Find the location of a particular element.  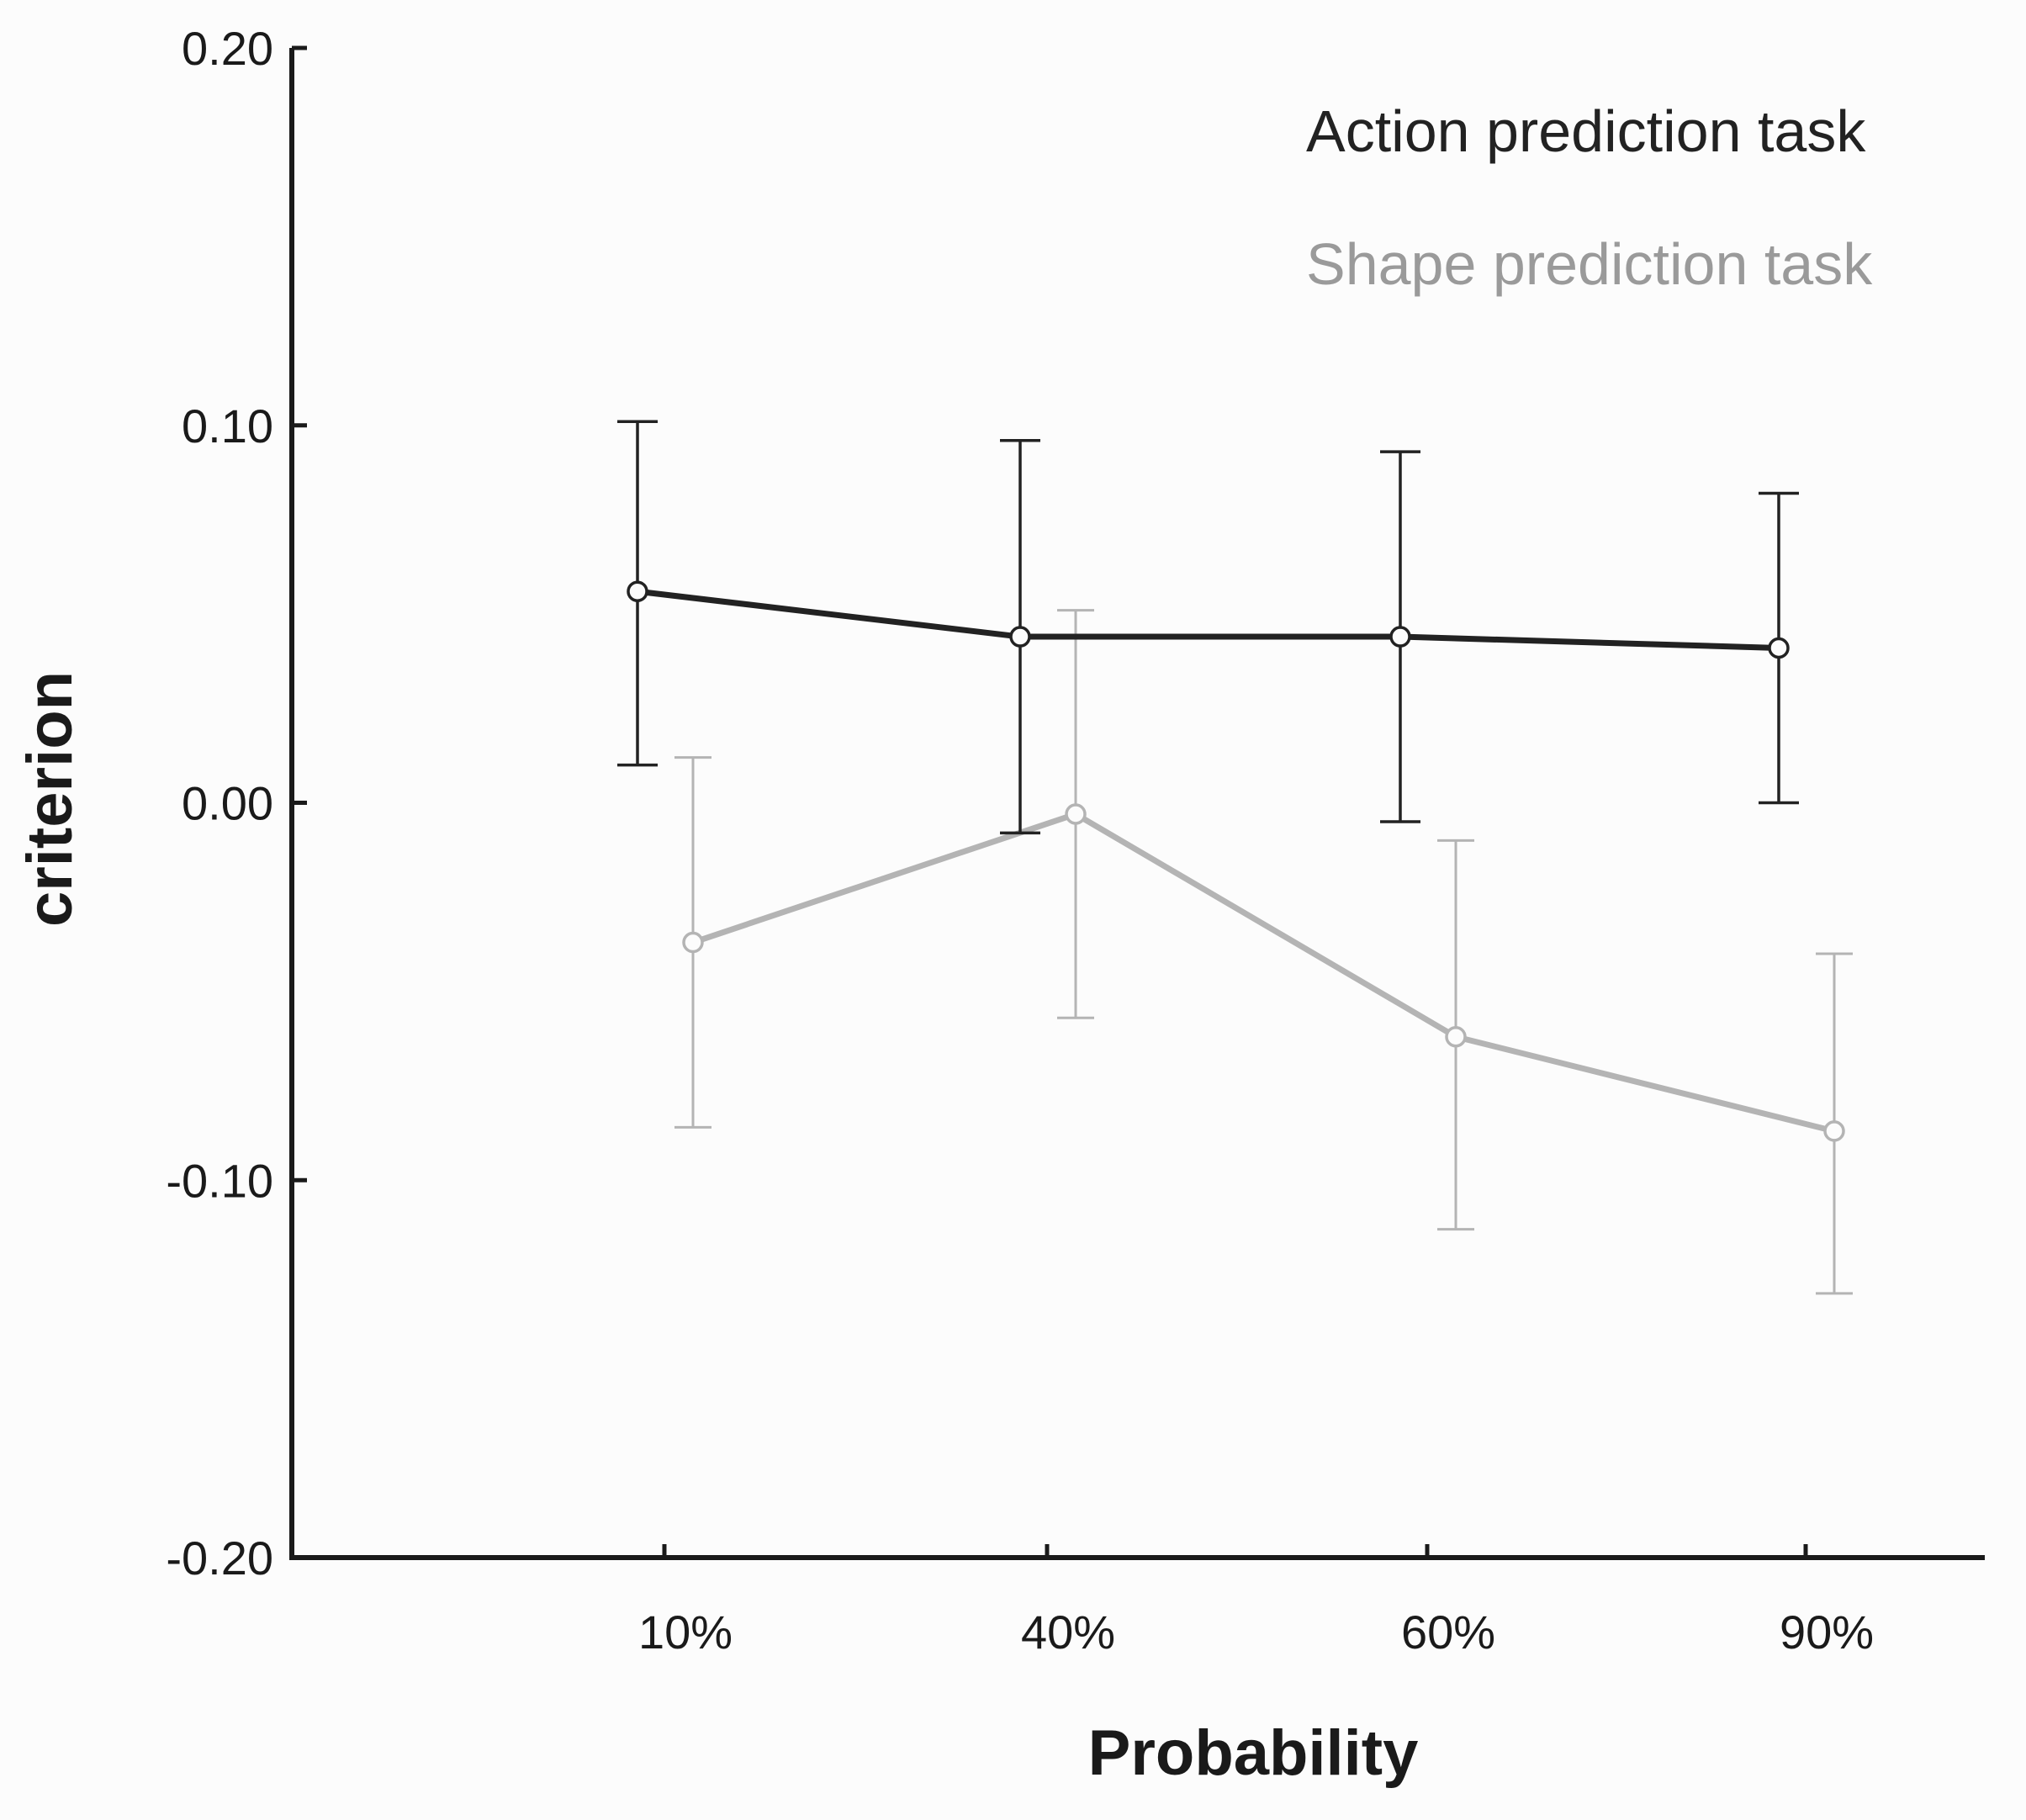

y-tick-label: 0.10 is located at coordinates (228, 425).